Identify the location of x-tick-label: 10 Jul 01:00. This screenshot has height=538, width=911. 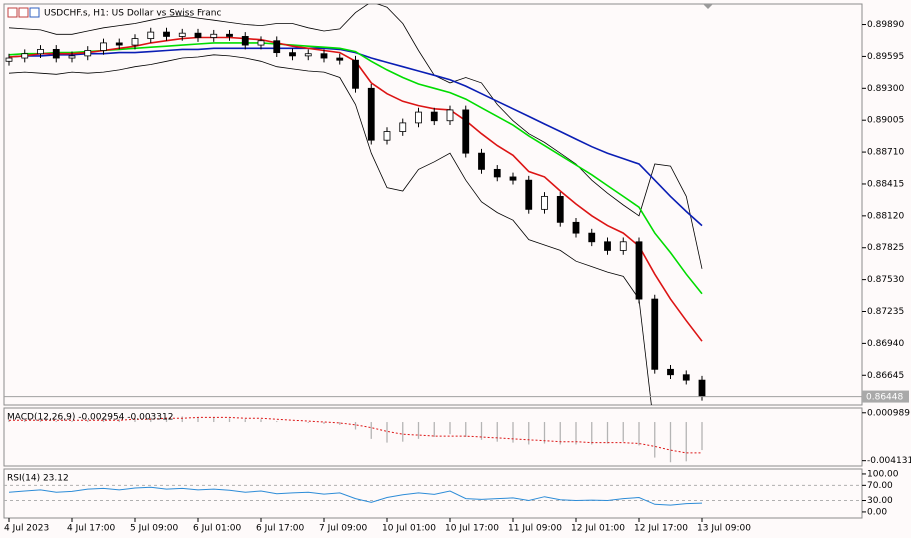
(409, 529).